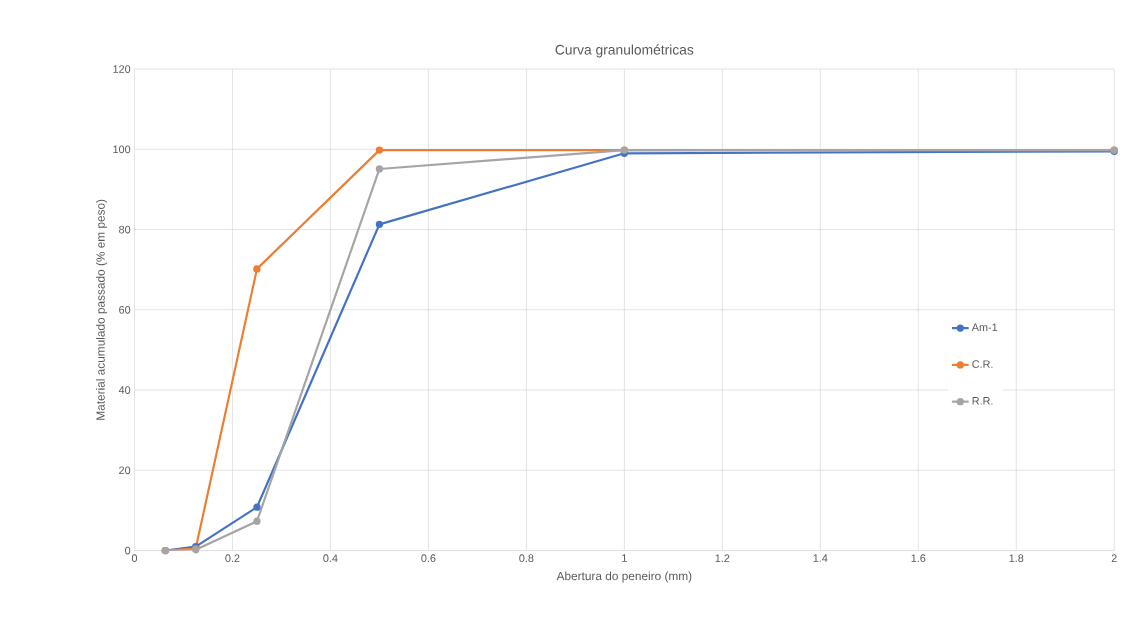 This screenshot has height=643, width=1131. What do you see at coordinates (1114, 558) in the screenshot?
I see `x-tick-label: 2` at bounding box center [1114, 558].